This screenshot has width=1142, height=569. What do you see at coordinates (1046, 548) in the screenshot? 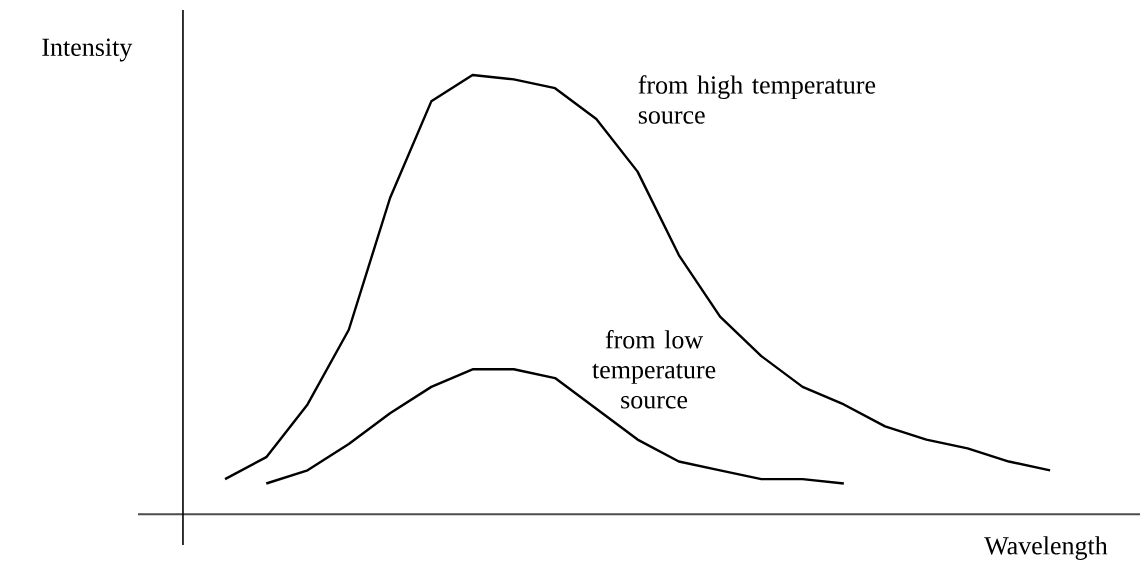
I see `x-axis-title: Wavelength` at bounding box center [1046, 548].